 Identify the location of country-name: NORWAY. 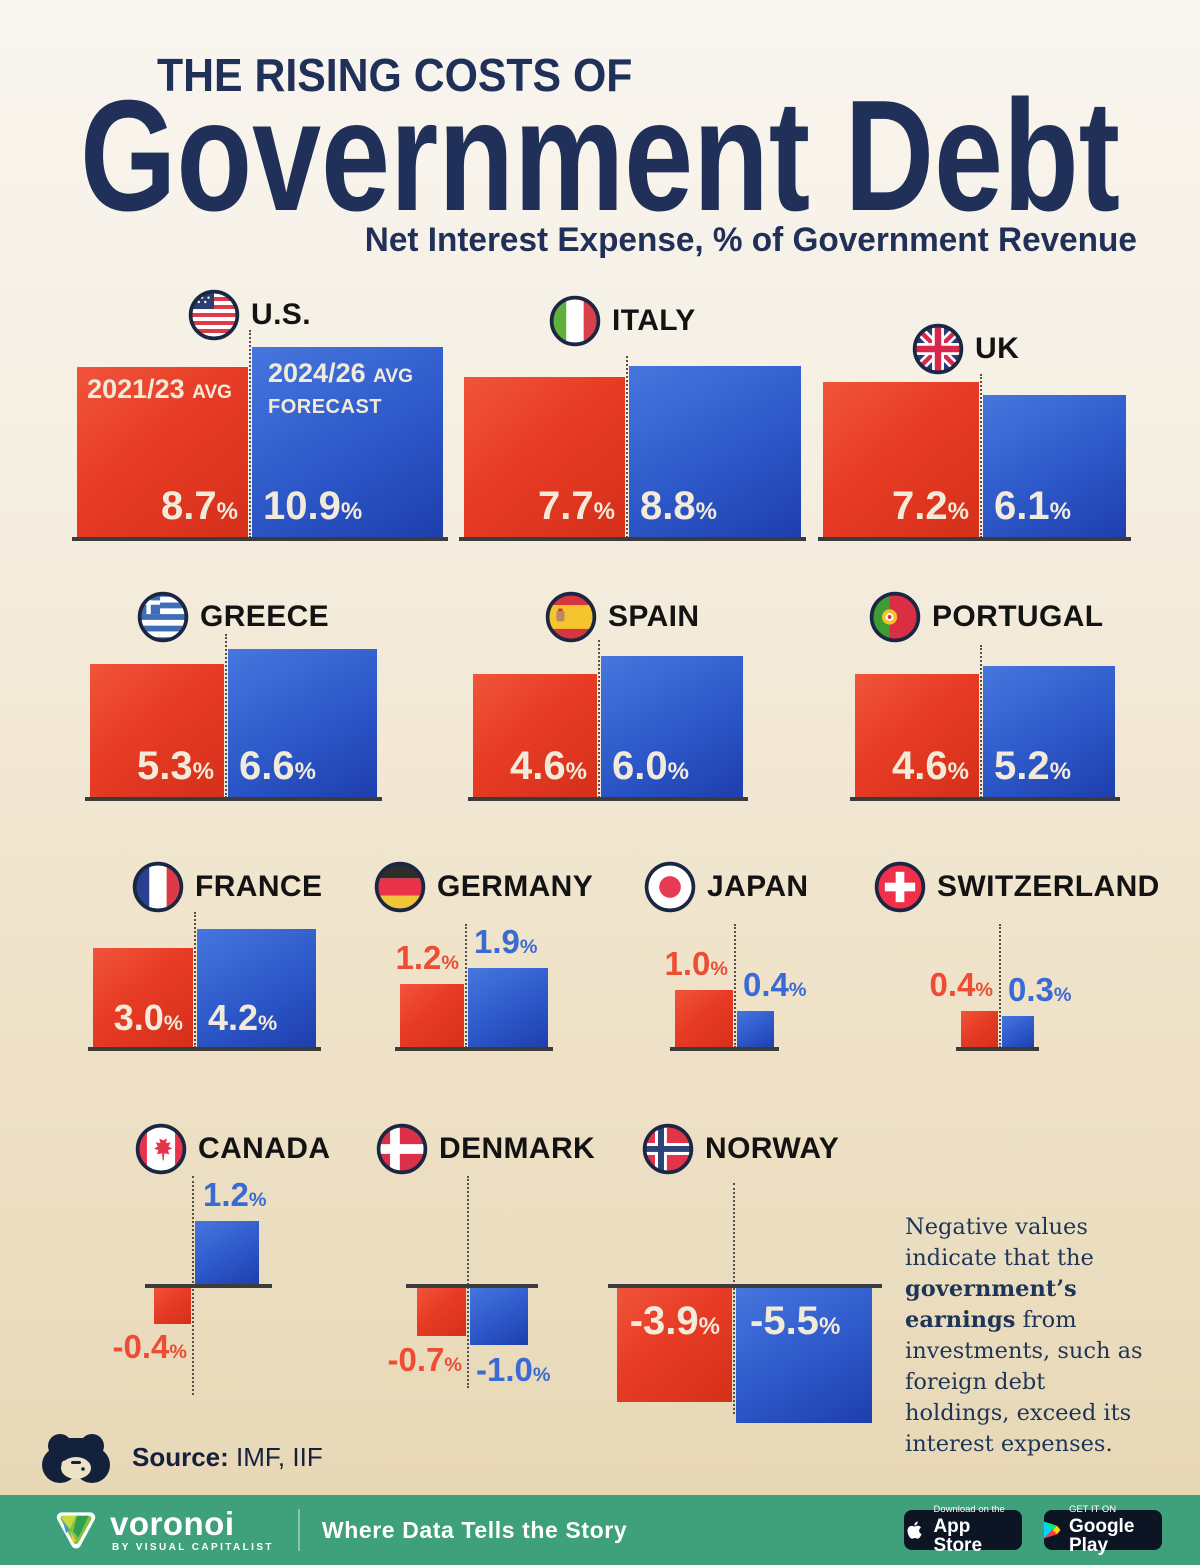
(772, 1148).